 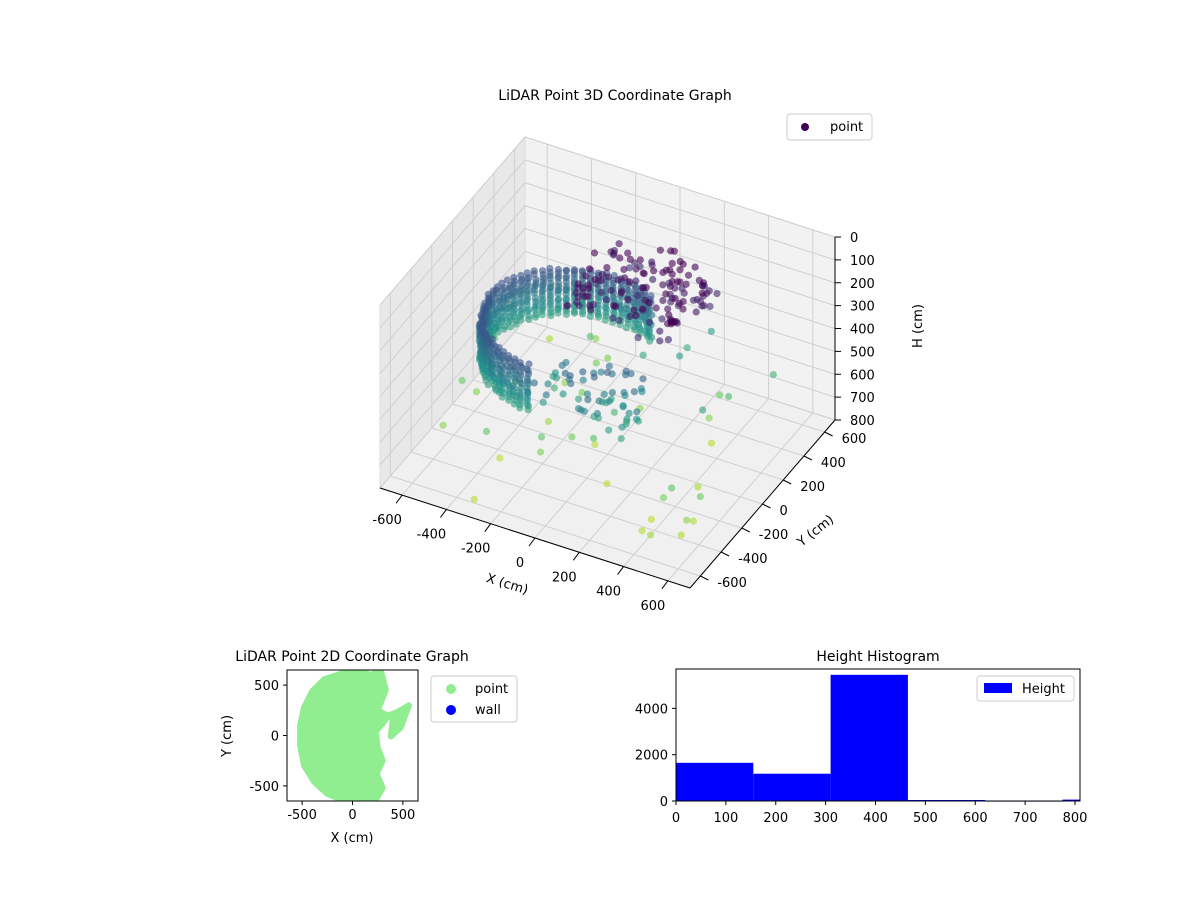 I want to click on histogram-legend: Height, so click(x=1025, y=688).